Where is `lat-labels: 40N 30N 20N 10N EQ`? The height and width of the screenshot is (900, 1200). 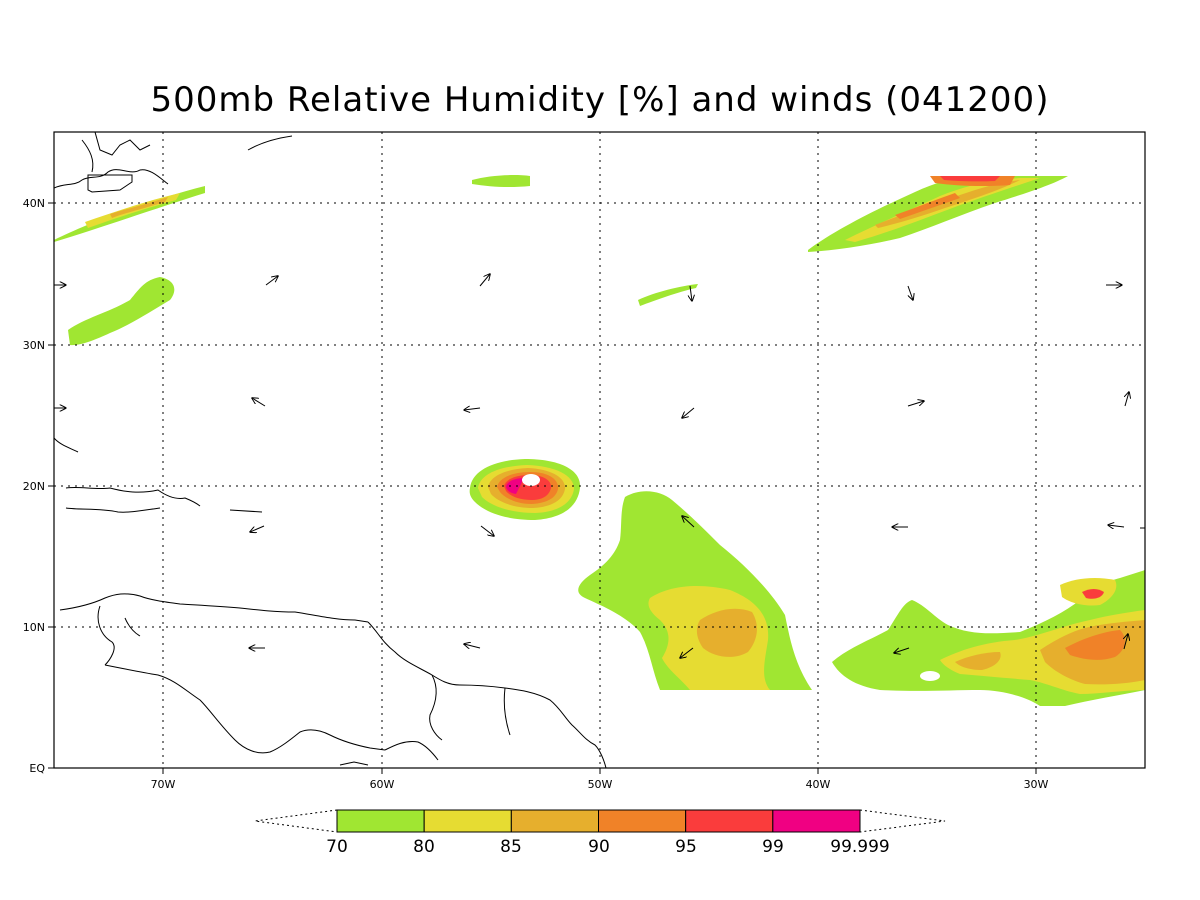
lat-labels: 40N 30N 20N 10N EQ is located at coordinates (34, 486).